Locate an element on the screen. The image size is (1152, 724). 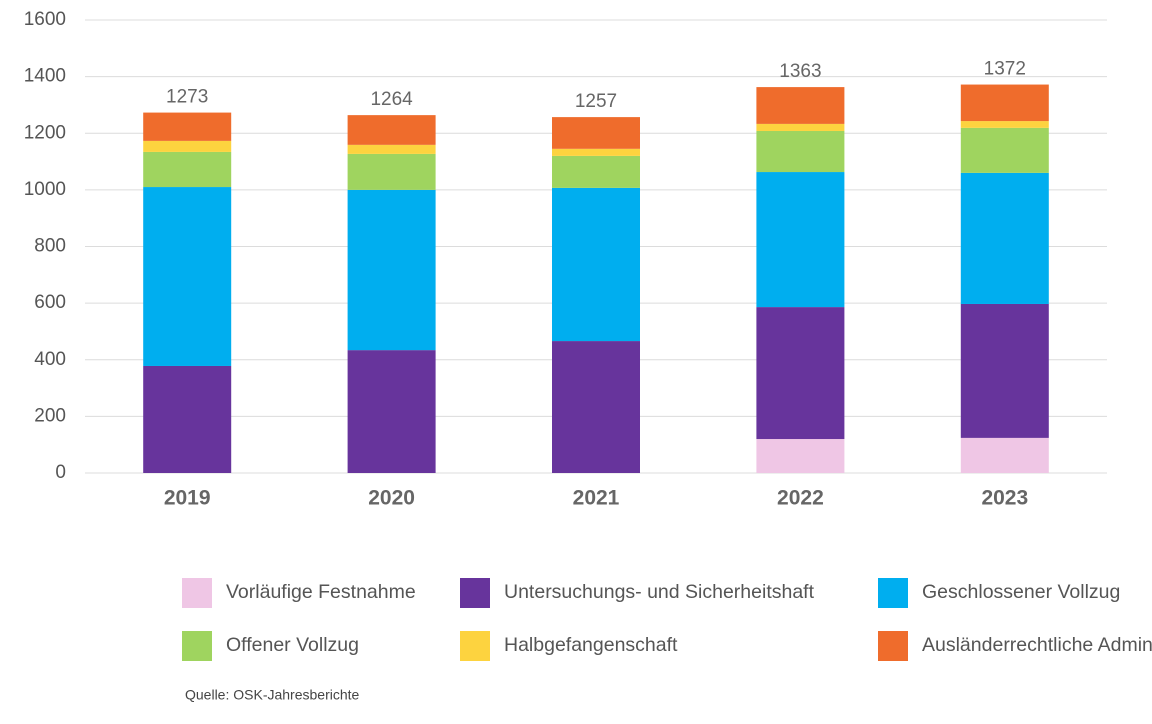
legend-label: Geschlossener Vollzug is located at coordinates (1021, 592).